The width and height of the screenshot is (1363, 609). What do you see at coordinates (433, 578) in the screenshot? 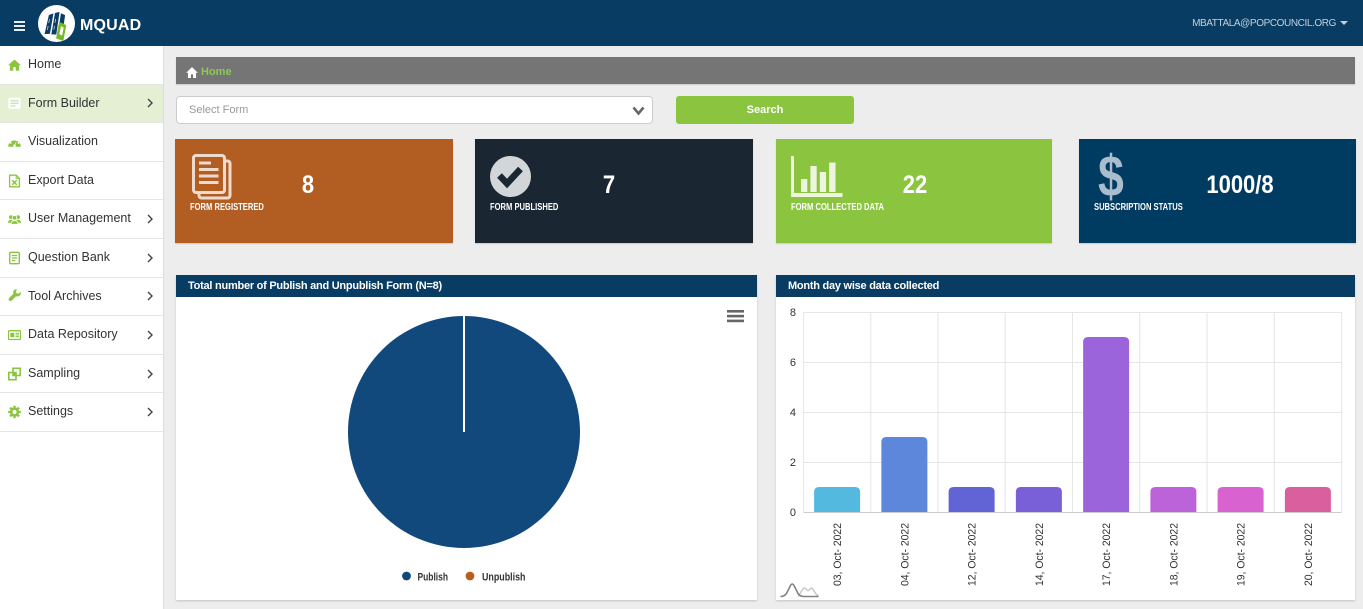
I see `svg-text: Publish` at bounding box center [433, 578].